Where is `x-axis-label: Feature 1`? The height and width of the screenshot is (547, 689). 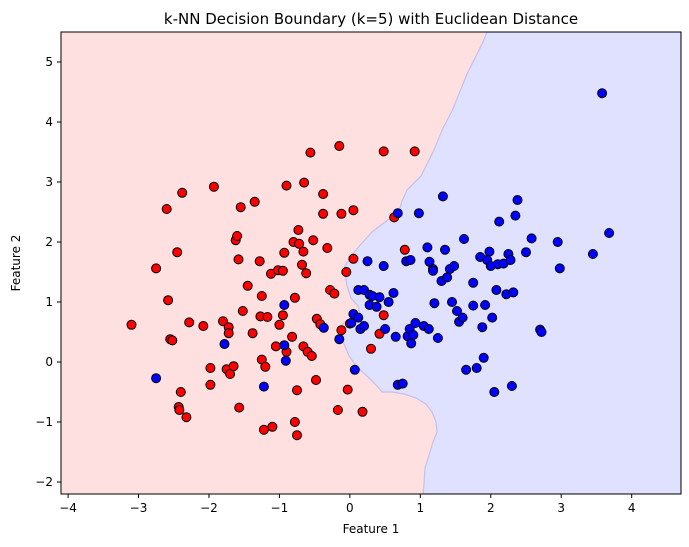 x-axis-label: Feature 1 is located at coordinates (371, 529).